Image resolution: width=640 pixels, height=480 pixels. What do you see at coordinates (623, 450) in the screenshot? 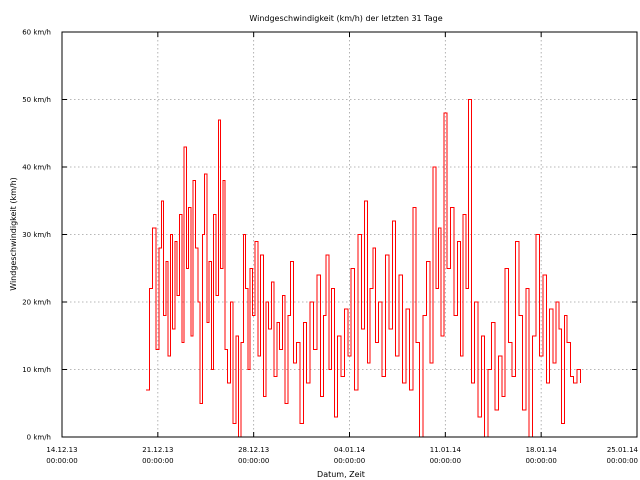
I see `x-tick-date-label: 25.01.14` at bounding box center [623, 450].